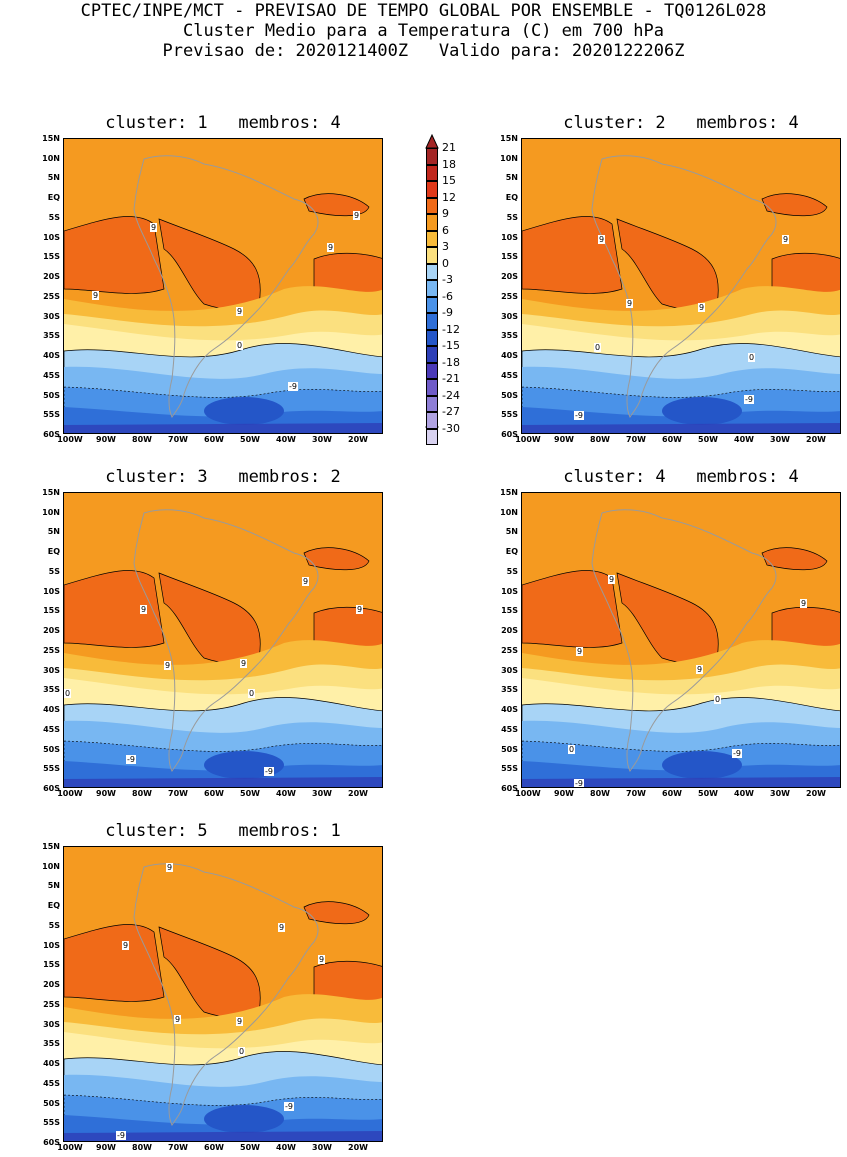 The height and width of the screenshot is (1157, 847). I want to click on x-tick-label: 20W, so click(816, 439).